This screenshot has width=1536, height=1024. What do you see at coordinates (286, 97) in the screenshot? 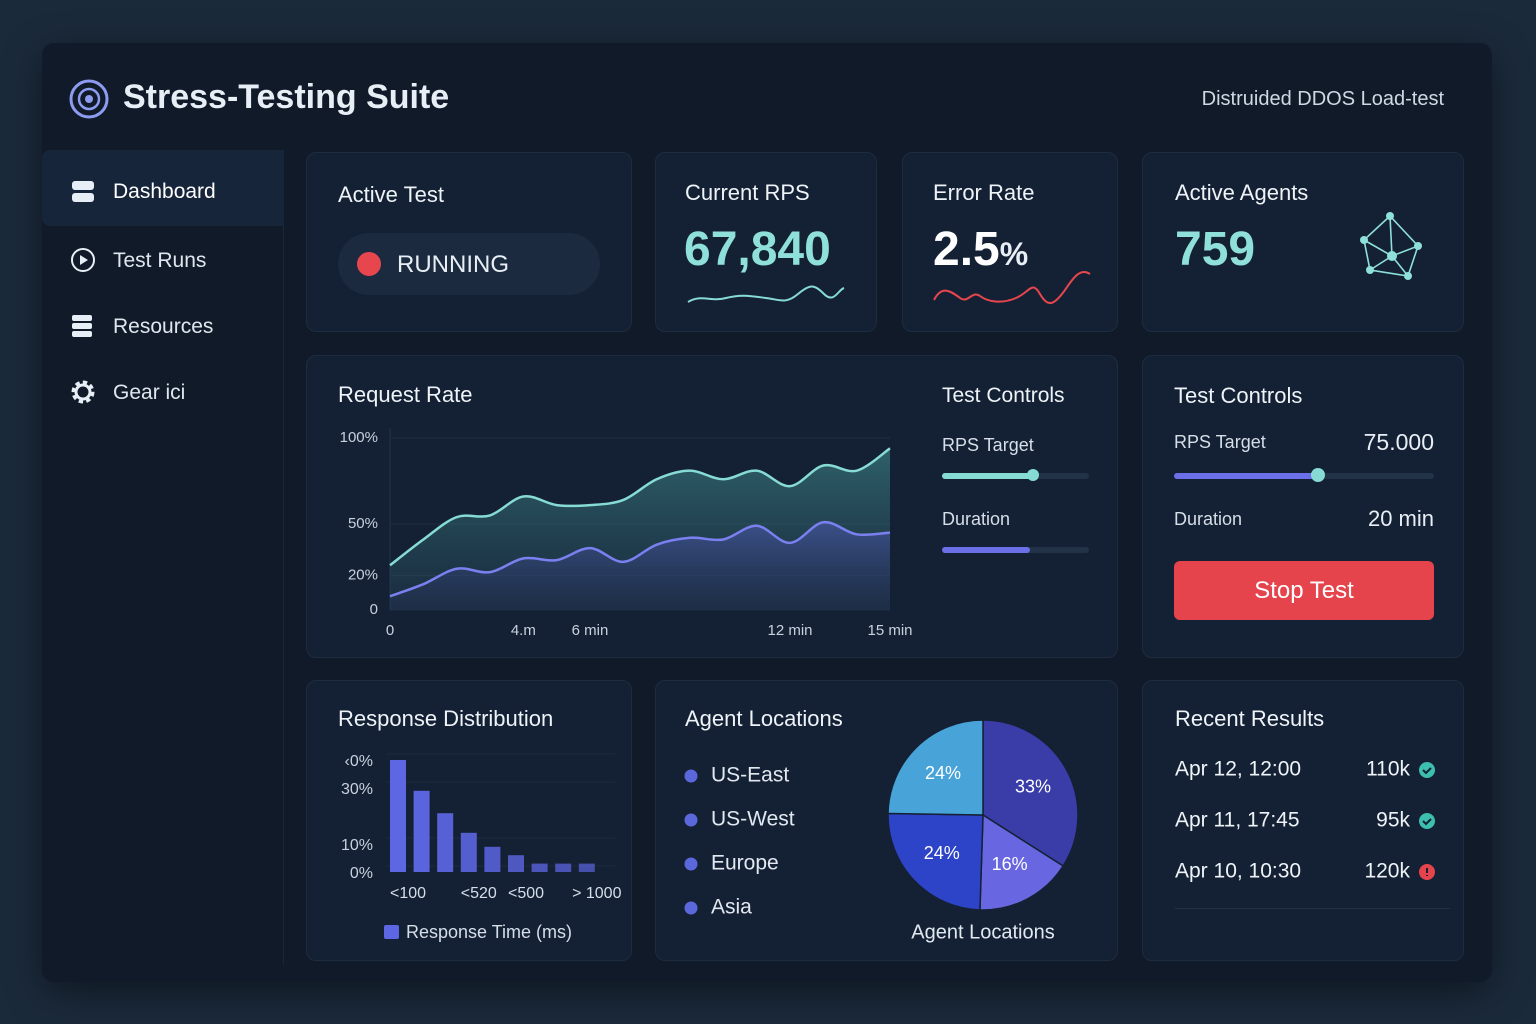
I see `app-title: Stress-Testing Suite` at bounding box center [286, 97].